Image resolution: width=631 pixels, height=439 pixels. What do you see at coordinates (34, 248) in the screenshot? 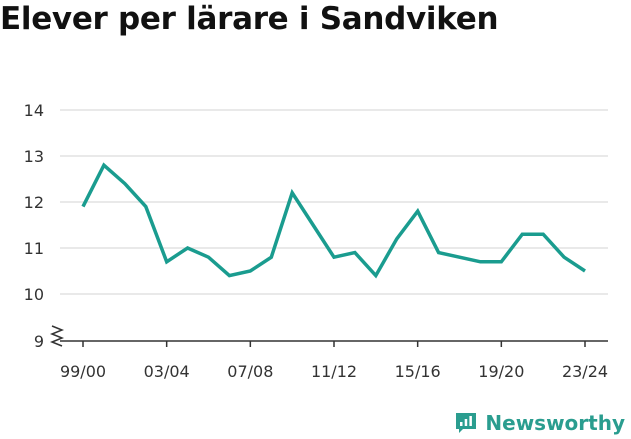
I see `y-tick-label: 11` at bounding box center [34, 248].